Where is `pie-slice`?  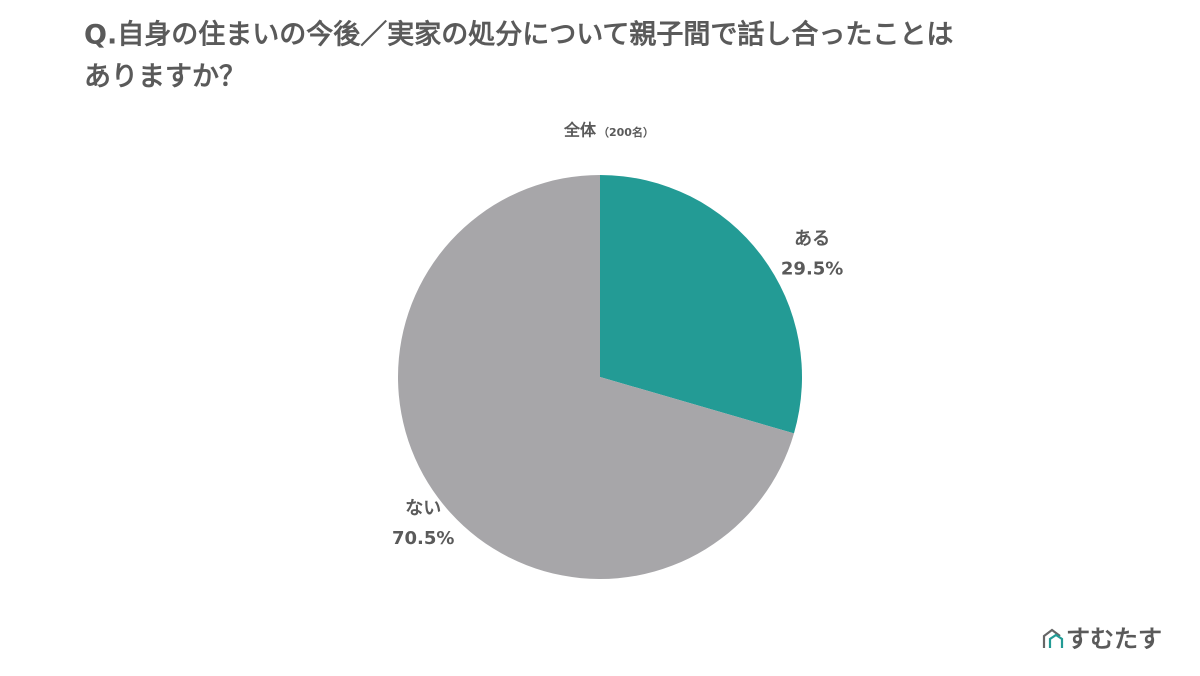 pie-slice is located at coordinates (701, 304).